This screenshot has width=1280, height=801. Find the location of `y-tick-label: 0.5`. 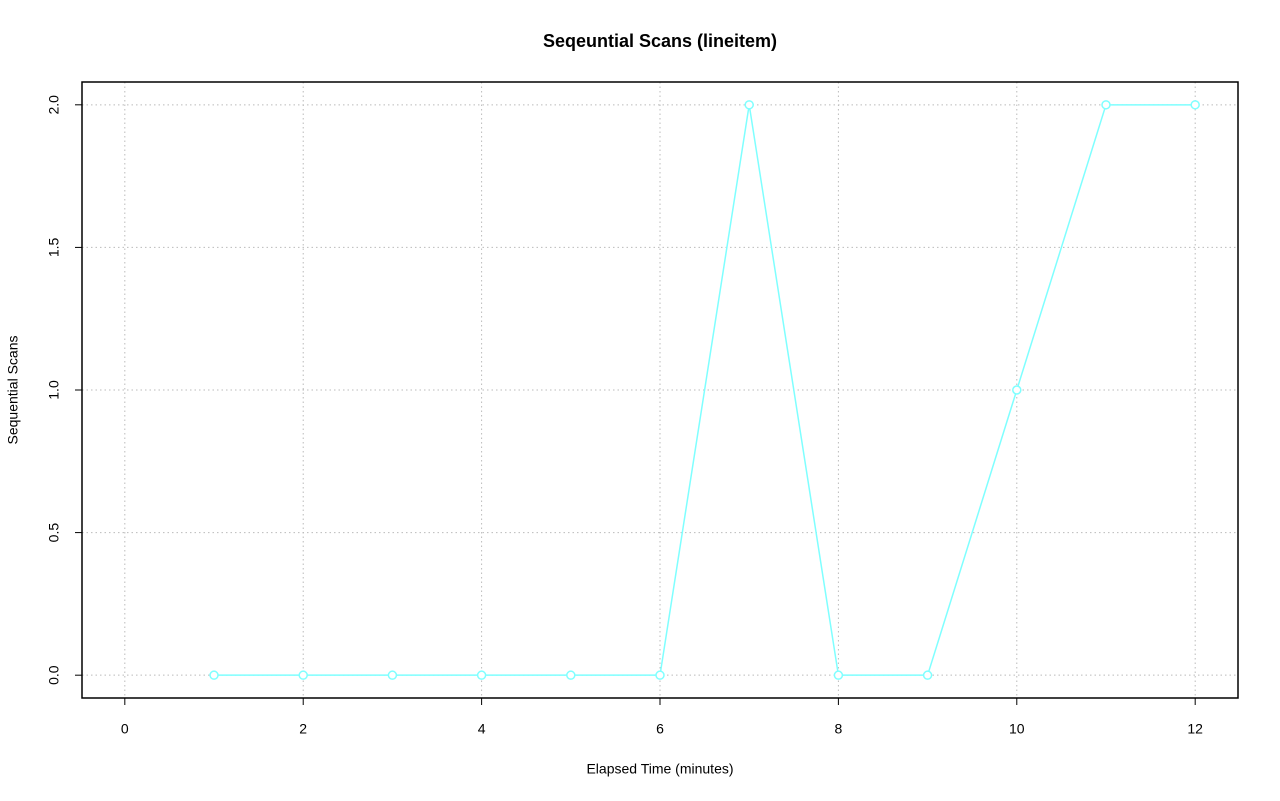

y-tick-label: 0.5 is located at coordinates (54, 533).